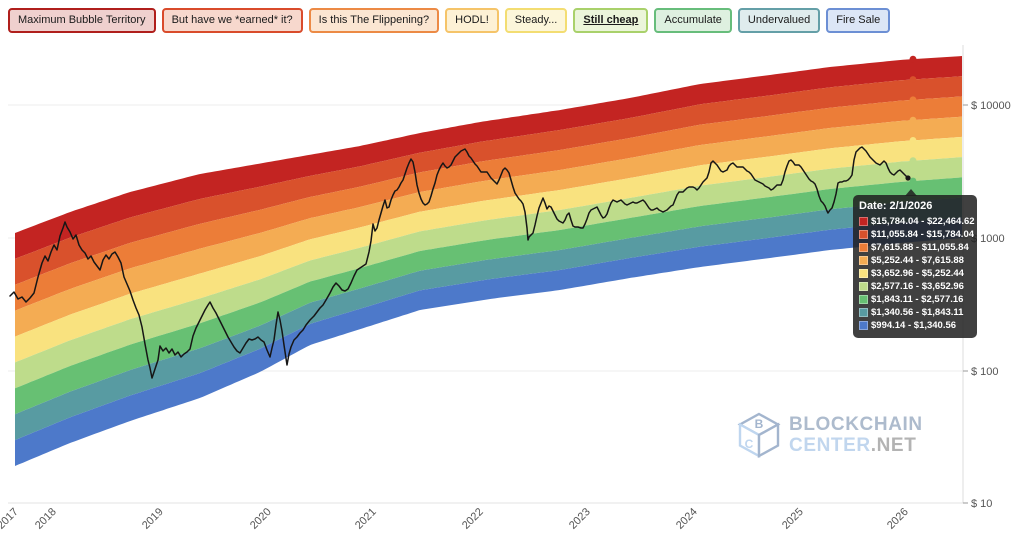  What do you see at coordinates (911, 192) in the screenshot?
I see `tooltip-caret-icon` at bounding box center [911, 192].